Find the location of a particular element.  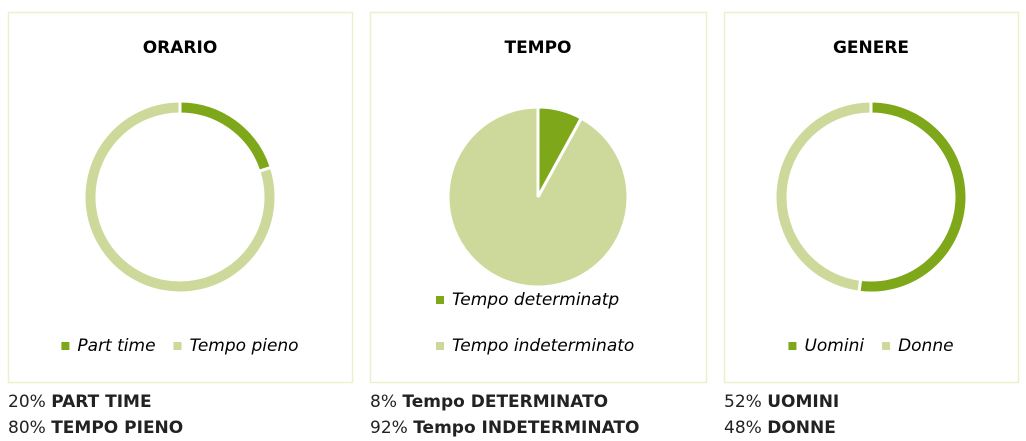

caption: 80% TEMPO PIENO is located at coordinates (95, 428).